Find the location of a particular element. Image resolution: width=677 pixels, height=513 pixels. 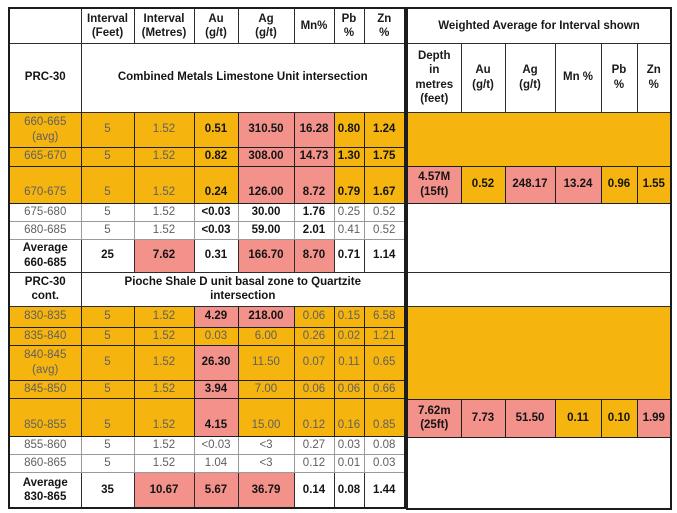

cell-mn-pct: 0.06 is located at coordinates (314, 389).